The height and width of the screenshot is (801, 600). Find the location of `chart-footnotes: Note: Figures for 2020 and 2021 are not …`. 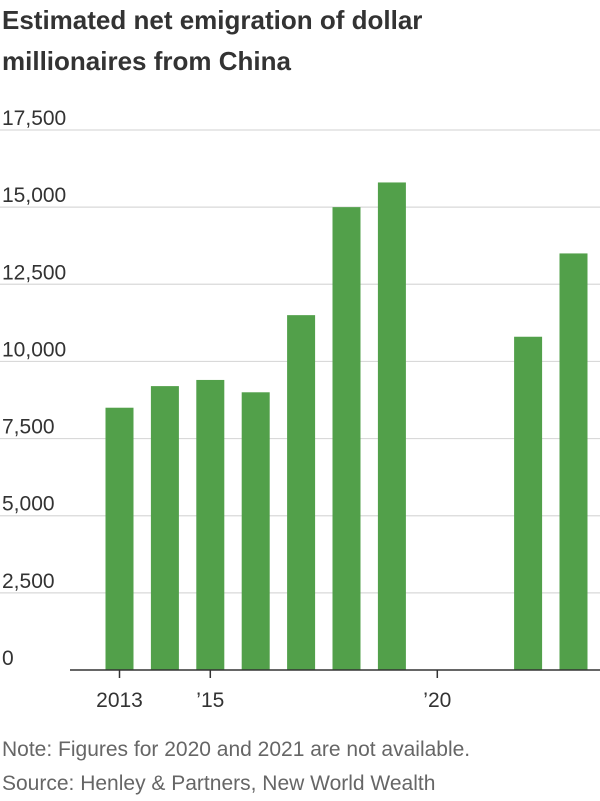

chart-footnotes: Note: Figures for 2020 and 2021 are not … is located at coordinates (300, 767).